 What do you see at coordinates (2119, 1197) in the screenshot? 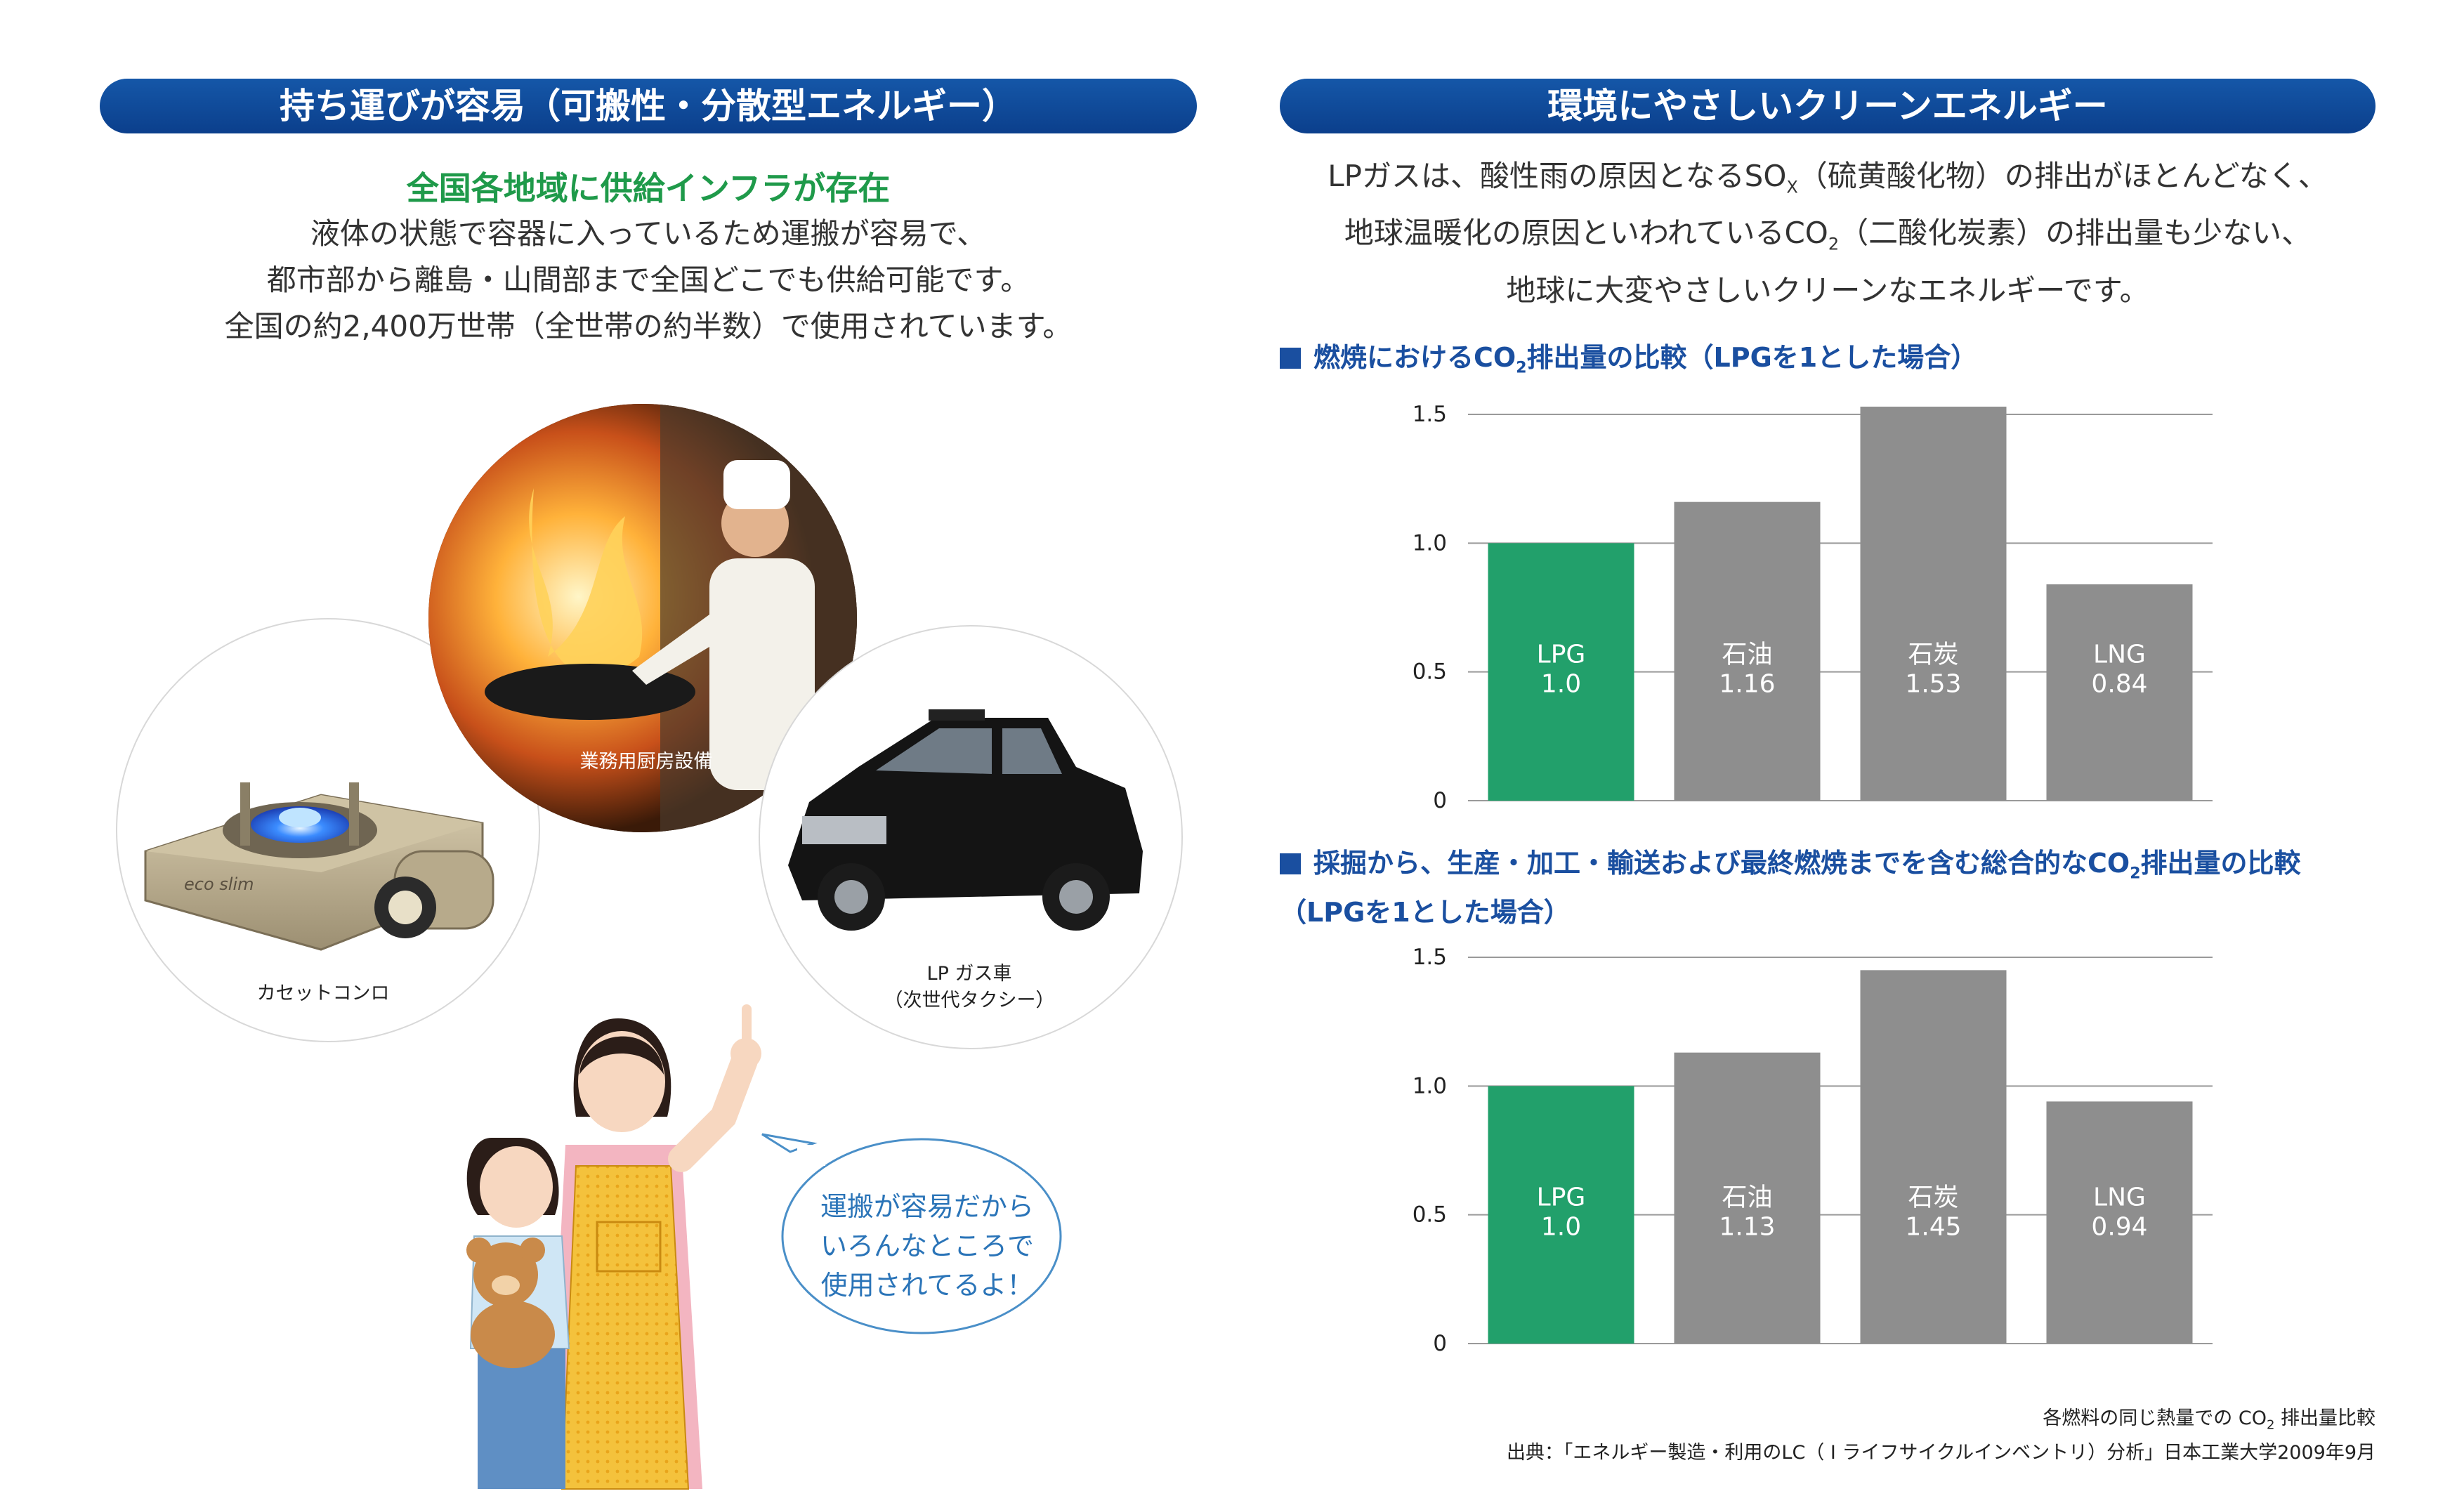
I see `chart2-category-label: LNG` at bounding box center [2119, 1197].